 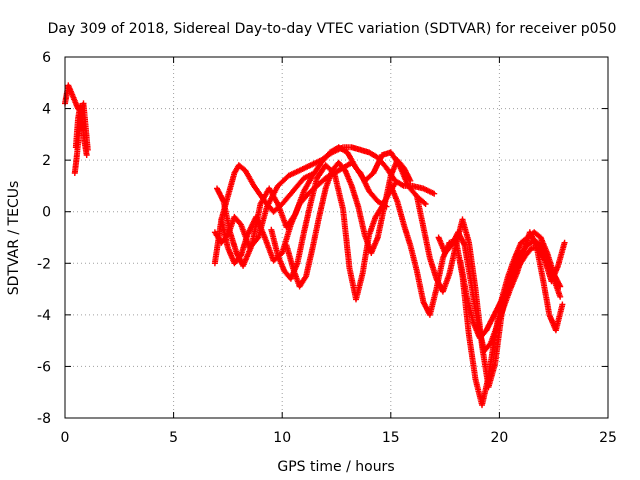 What do you see at coordinates (44, 316) in the screenshot?
I see `y-tick-label: -4` at bounding box center [44, 316].